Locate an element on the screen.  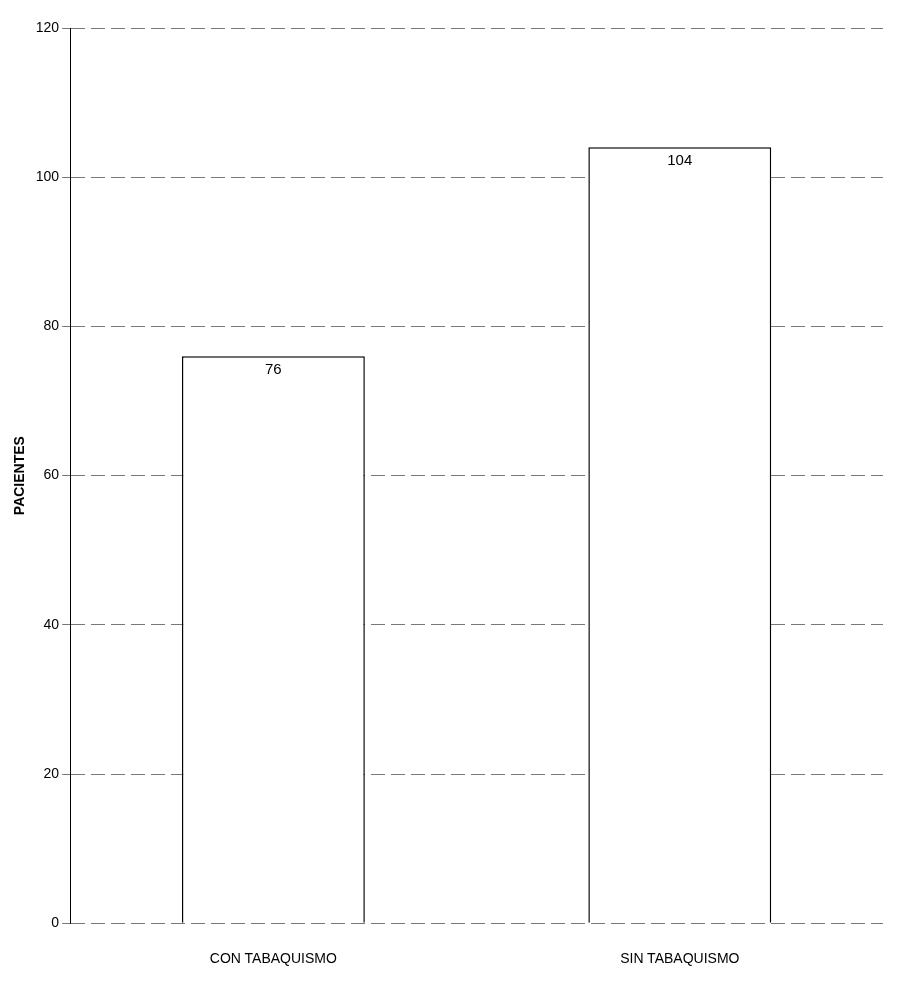
y-tick-label: 60 is located at coordinates (51, 474).